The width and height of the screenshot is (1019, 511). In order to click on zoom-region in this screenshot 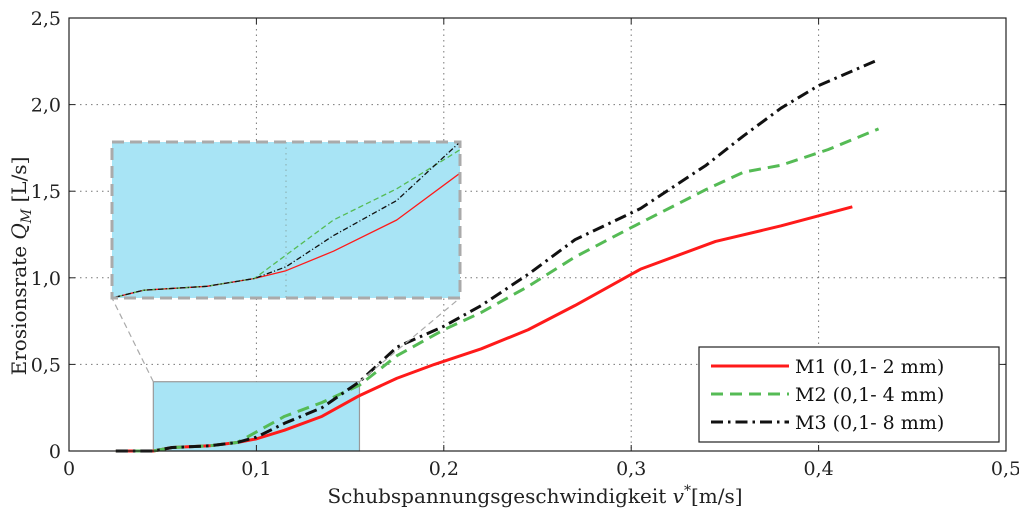, I will do `click(256, 416)`.